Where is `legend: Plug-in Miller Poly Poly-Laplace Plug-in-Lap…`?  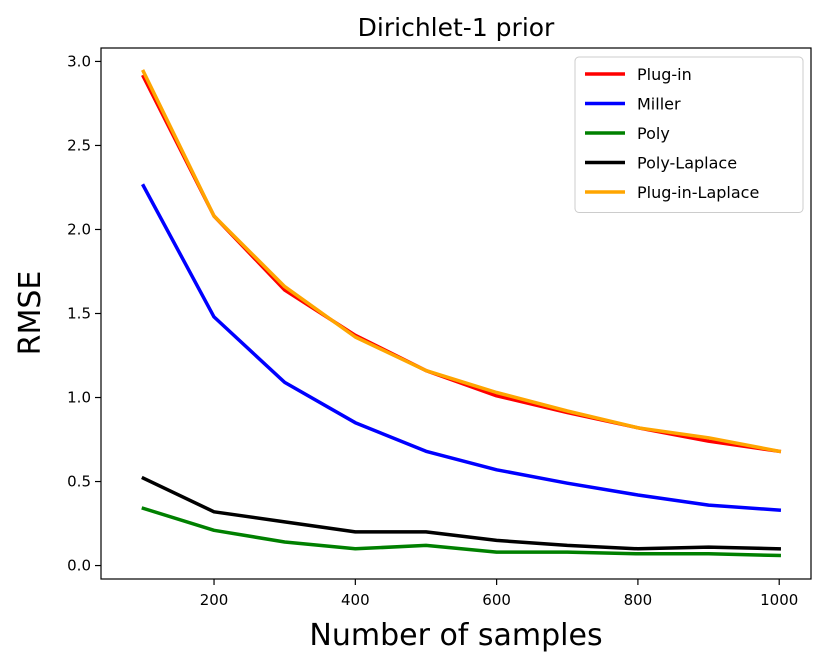
legend: Plug-in Miller Poly Poly-Laplace Plug-in-Lap… is located at coordinates (689, 134).